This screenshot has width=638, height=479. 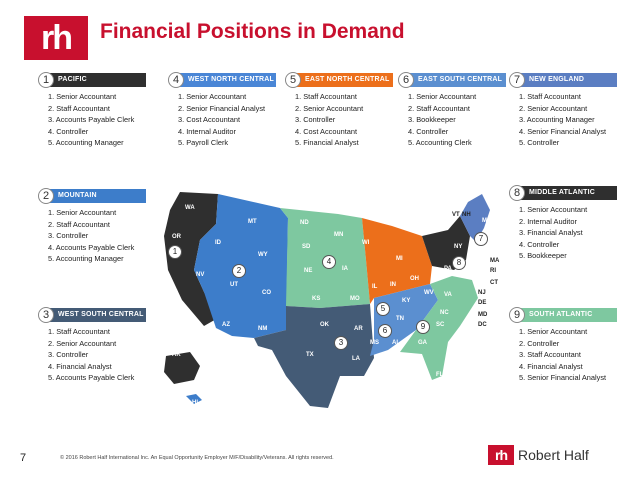 I want to click on state-label: MO, so click(x=355, y=299).